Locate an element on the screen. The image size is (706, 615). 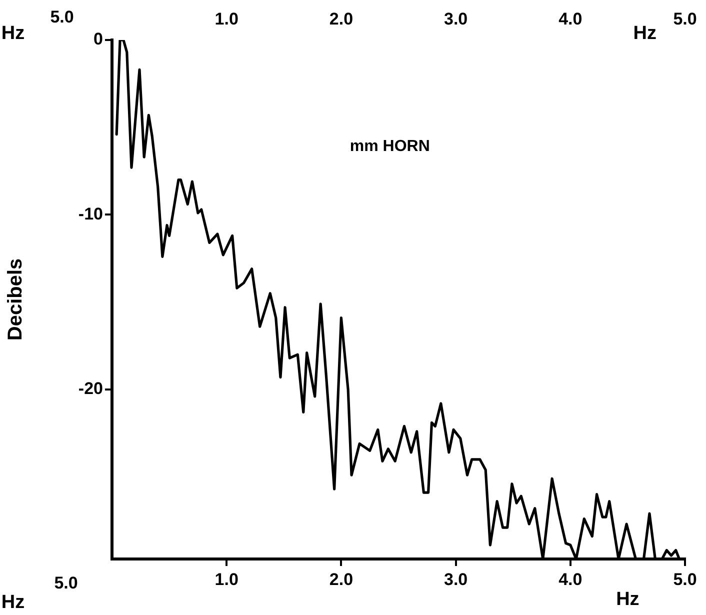
x-tick-label: 3.0 is located at coordinates (456, 579).